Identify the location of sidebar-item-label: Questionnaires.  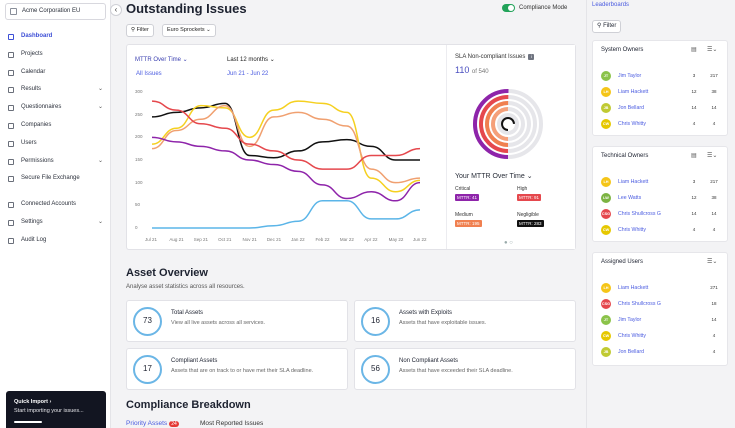
(41, 107).